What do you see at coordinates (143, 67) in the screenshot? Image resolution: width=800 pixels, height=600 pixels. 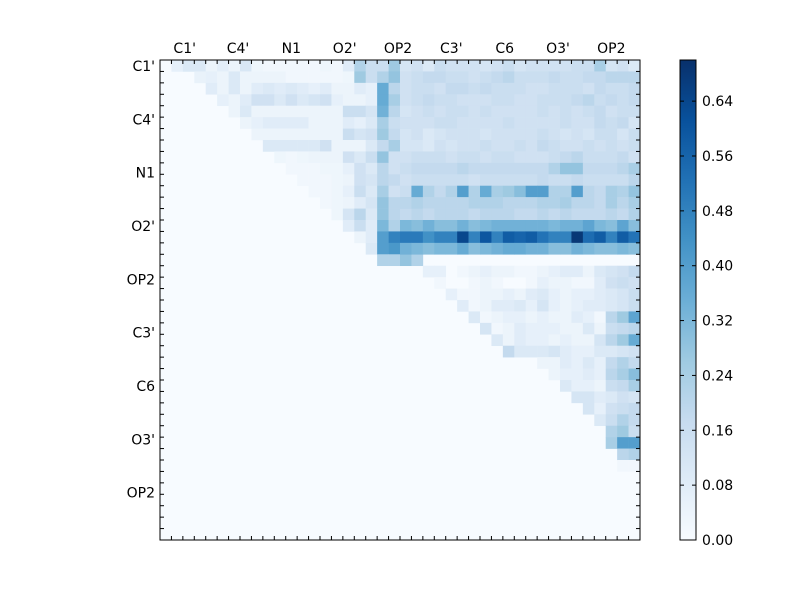 I see `y-tick-label: C1'` at bounding box center [143, 67].